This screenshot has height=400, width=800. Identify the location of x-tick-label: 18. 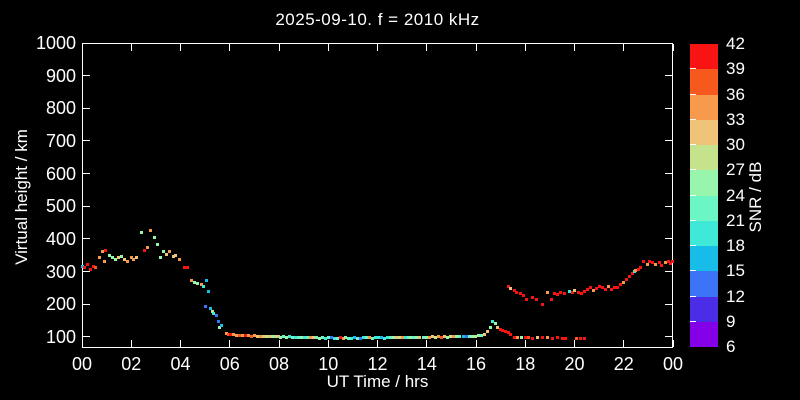
(525, 364).